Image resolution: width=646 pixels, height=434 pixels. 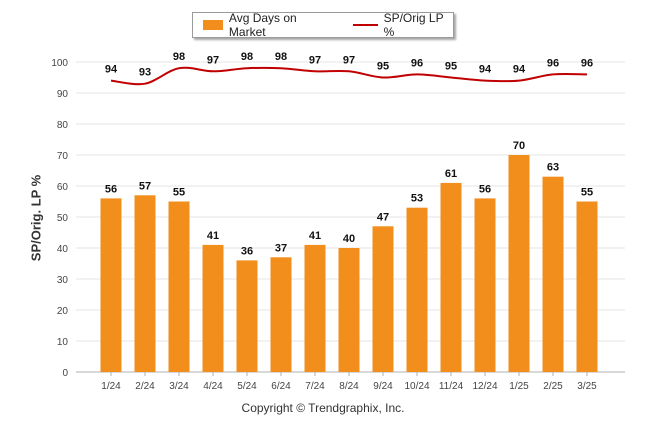 What do you see at coordinates (281, 386) in the screenshot?
I see `x-tick-label: 6/24` at bounding box center [281, 386].